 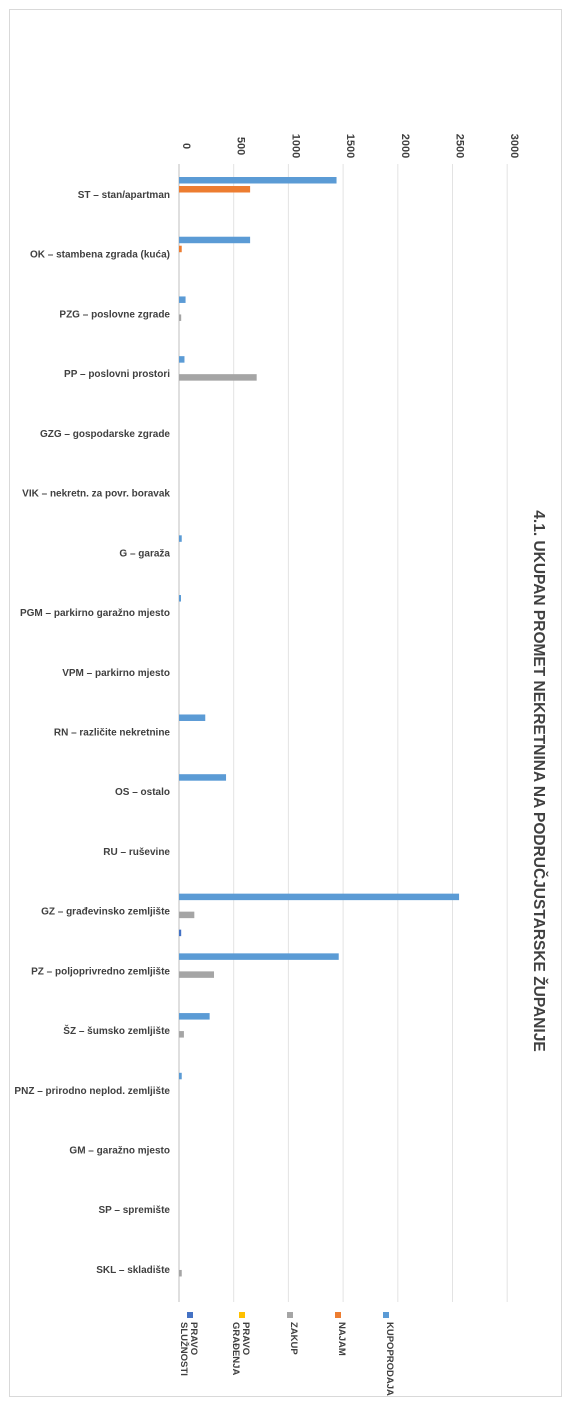 What do you see at coordinates (92, 1091) in the screenshot?
I see `category-label: PNZ – prirodno neplod. zemljište` at bounding box center [92, 1091].